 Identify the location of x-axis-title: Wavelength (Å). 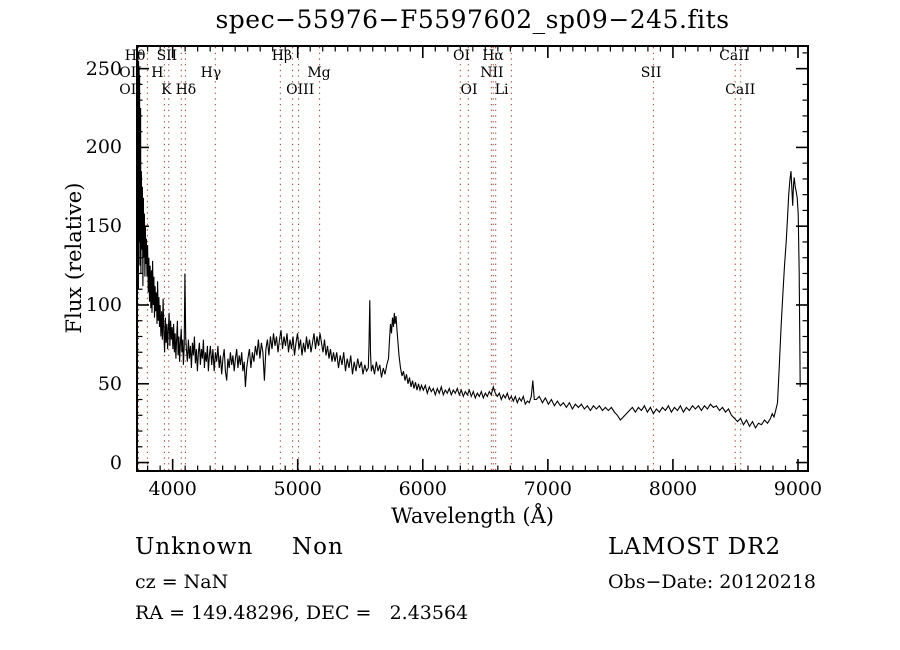
(472, 516).